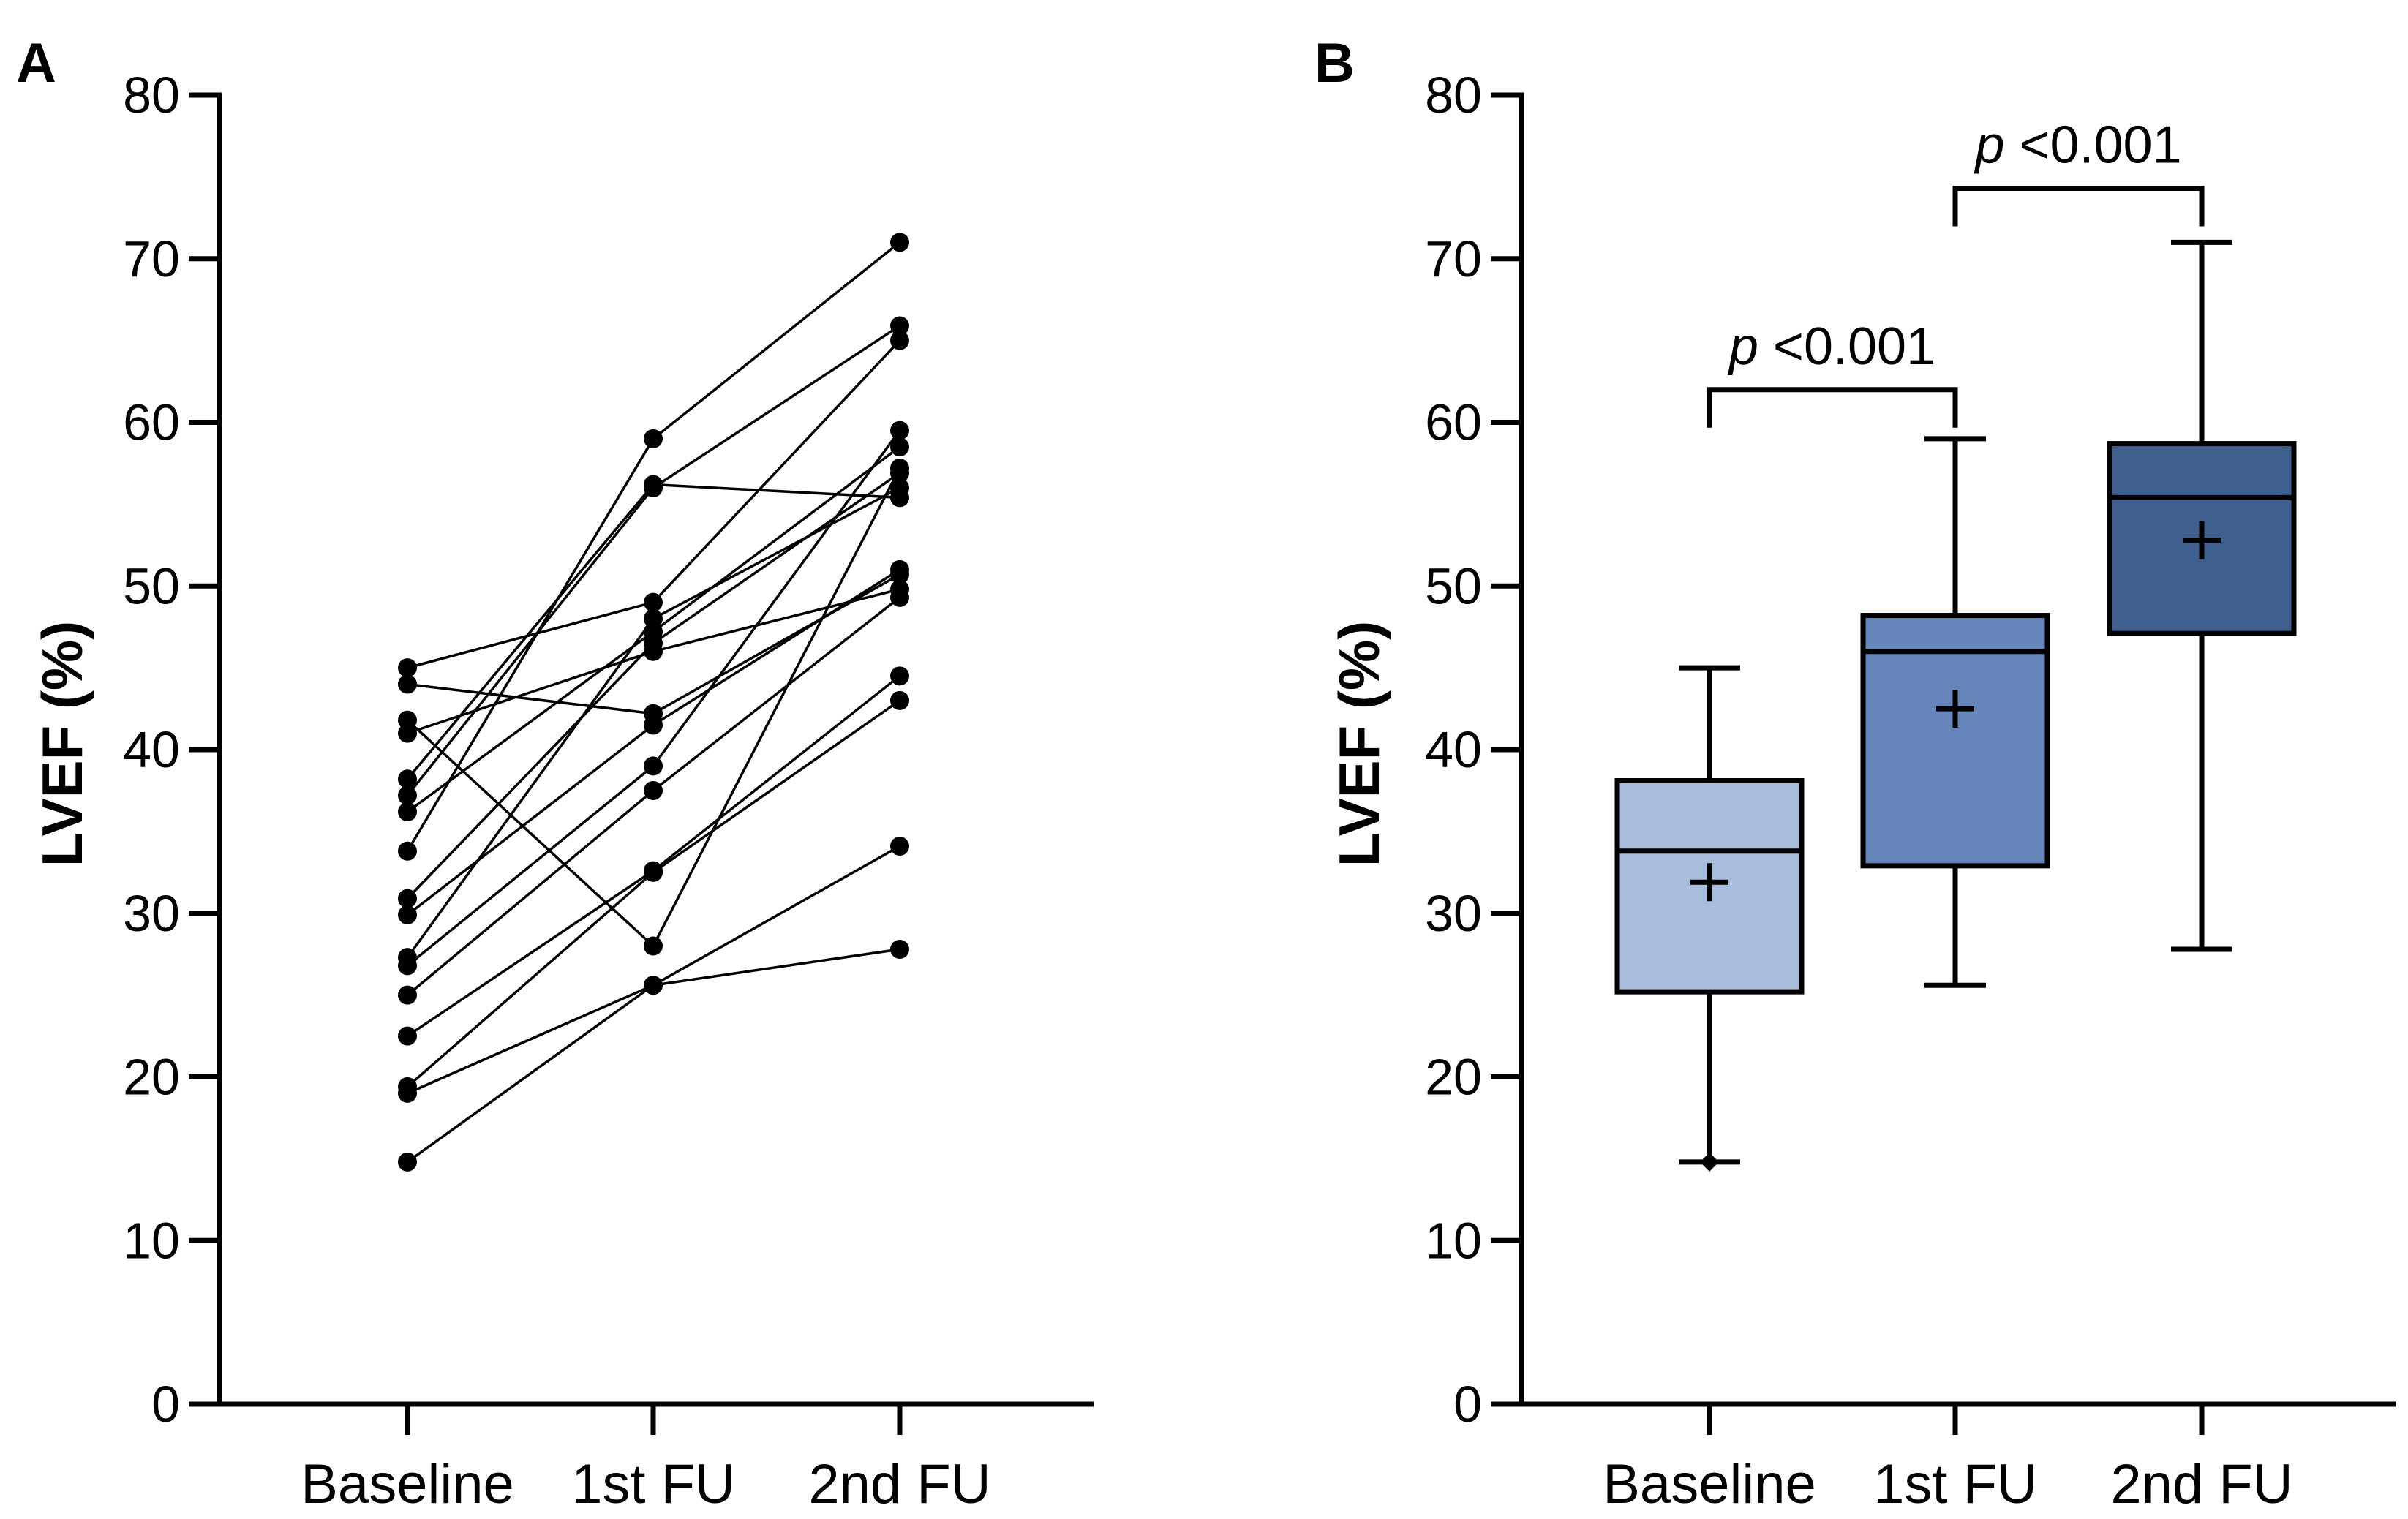  What do you see at coordinates (1955, 1484) in the screenshot?
I see `panel-b-x-category-label: 1st FU` at bounding box center [1955, 1484].